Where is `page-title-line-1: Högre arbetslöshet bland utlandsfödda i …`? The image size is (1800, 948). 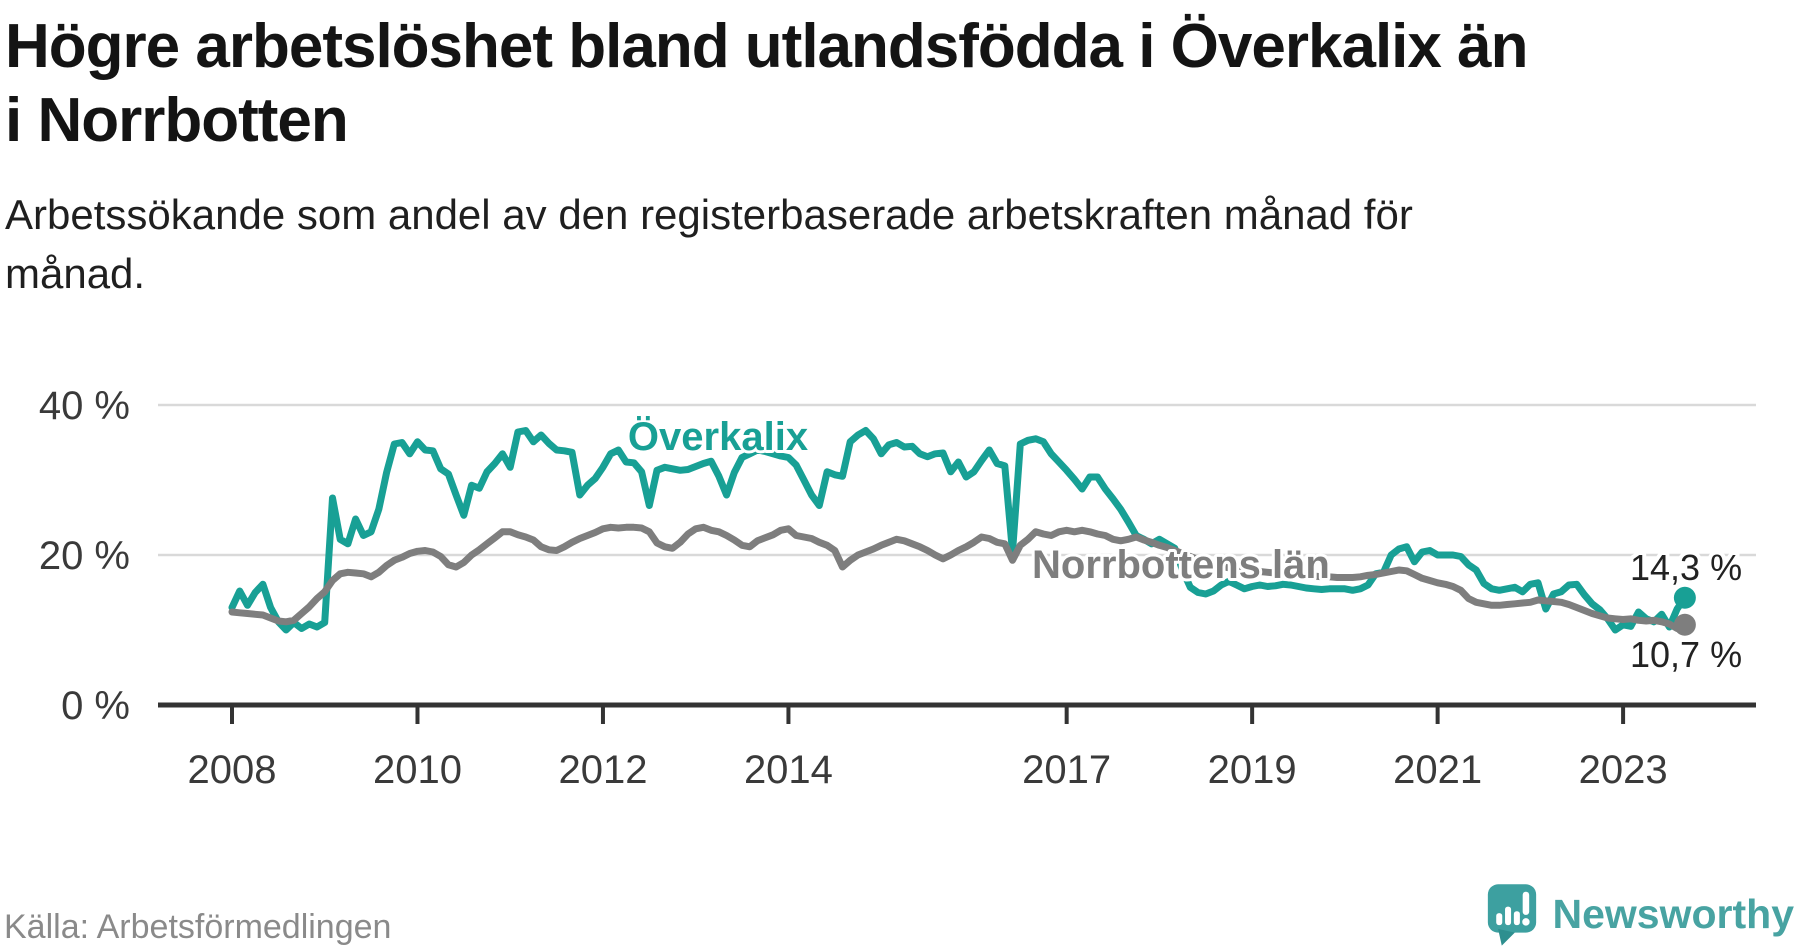
page-title-line-1: Högre arbetslöshet bland utlandsfödda i … is located at coordinates (766, 46).